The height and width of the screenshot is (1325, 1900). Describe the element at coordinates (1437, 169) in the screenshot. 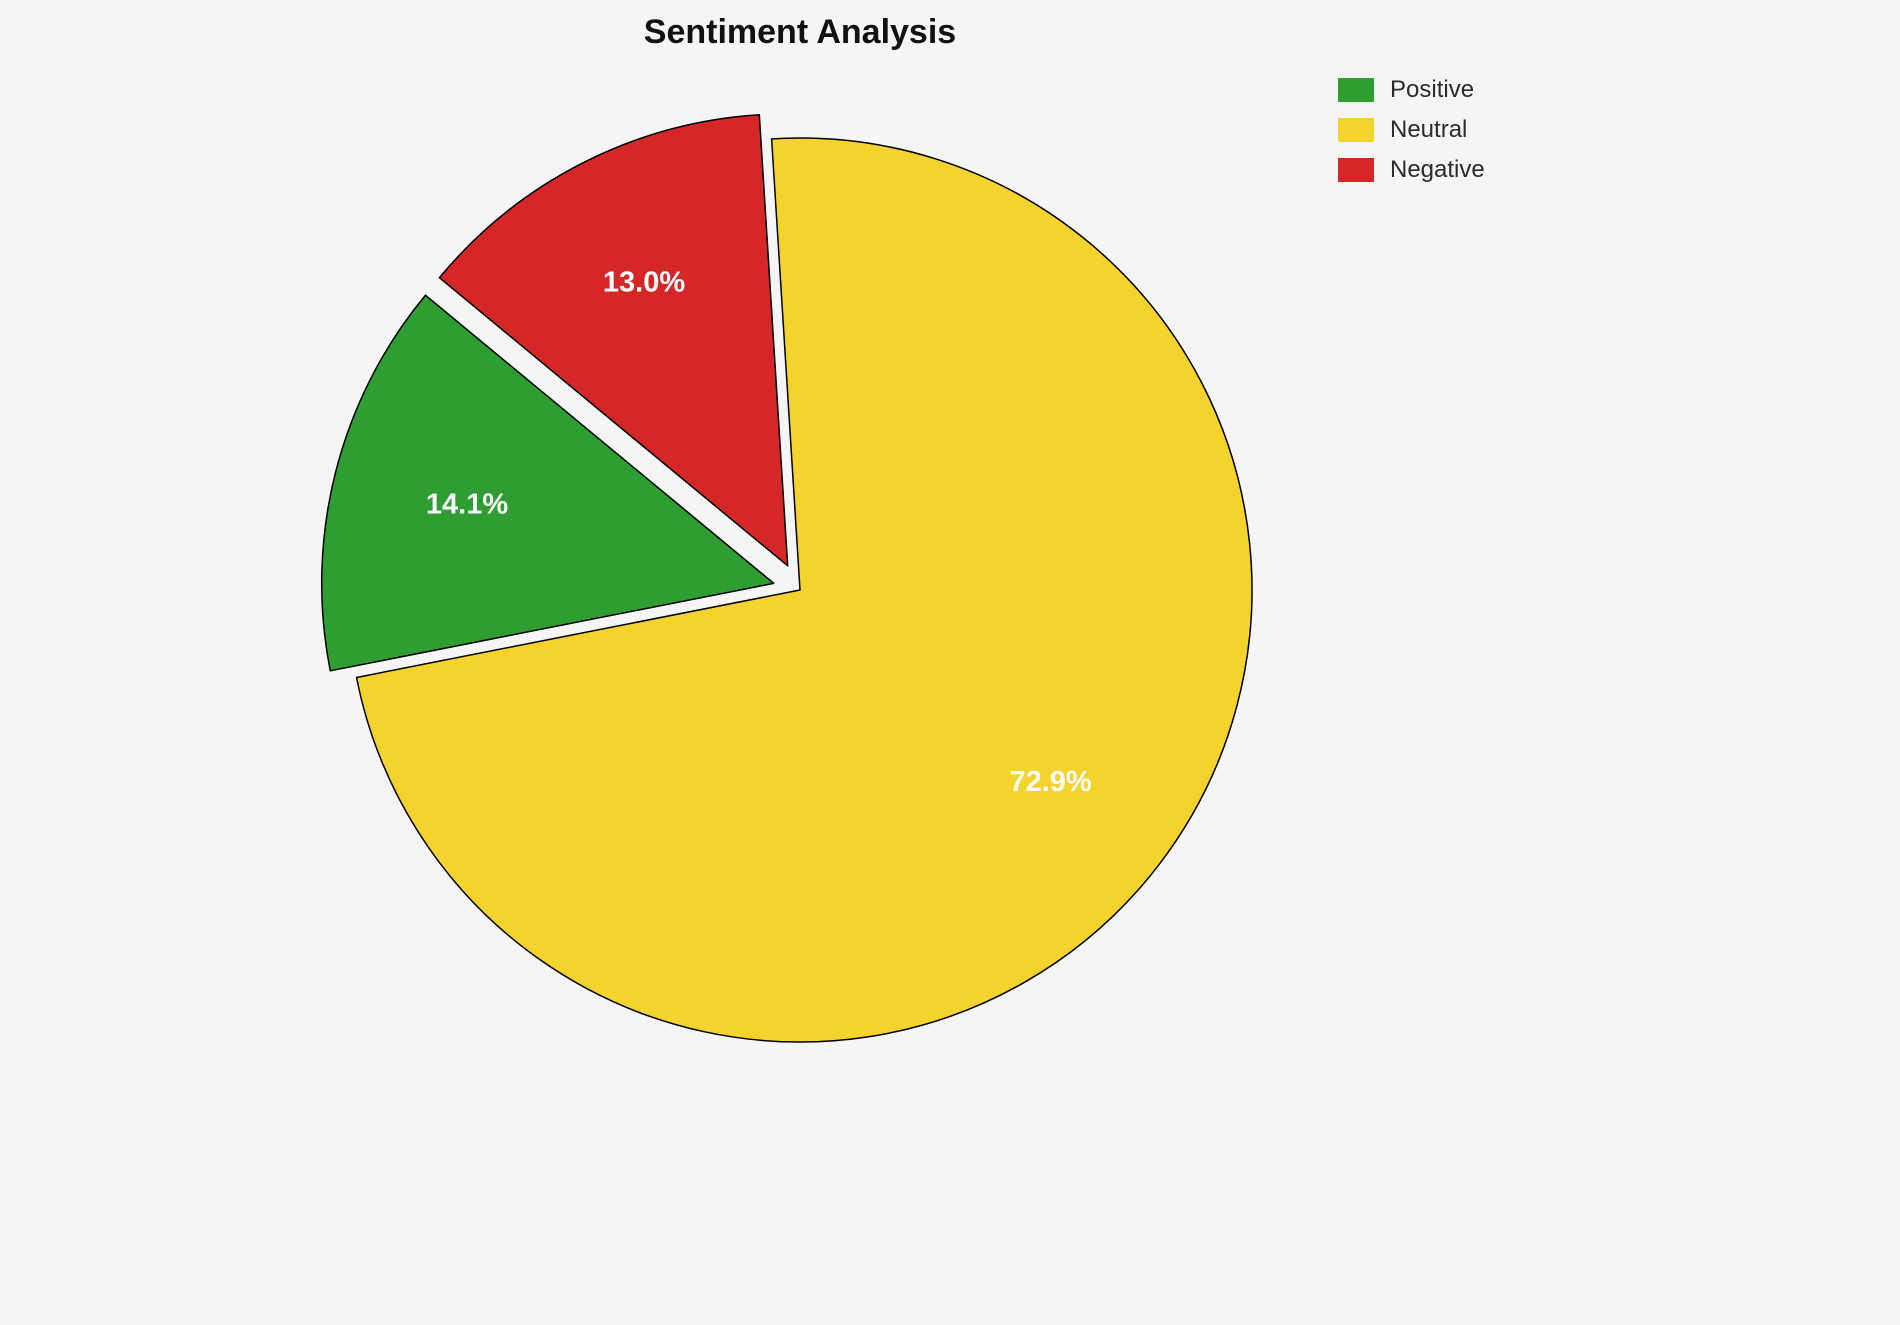

I see `legend-label-negative: Negative` at that location.